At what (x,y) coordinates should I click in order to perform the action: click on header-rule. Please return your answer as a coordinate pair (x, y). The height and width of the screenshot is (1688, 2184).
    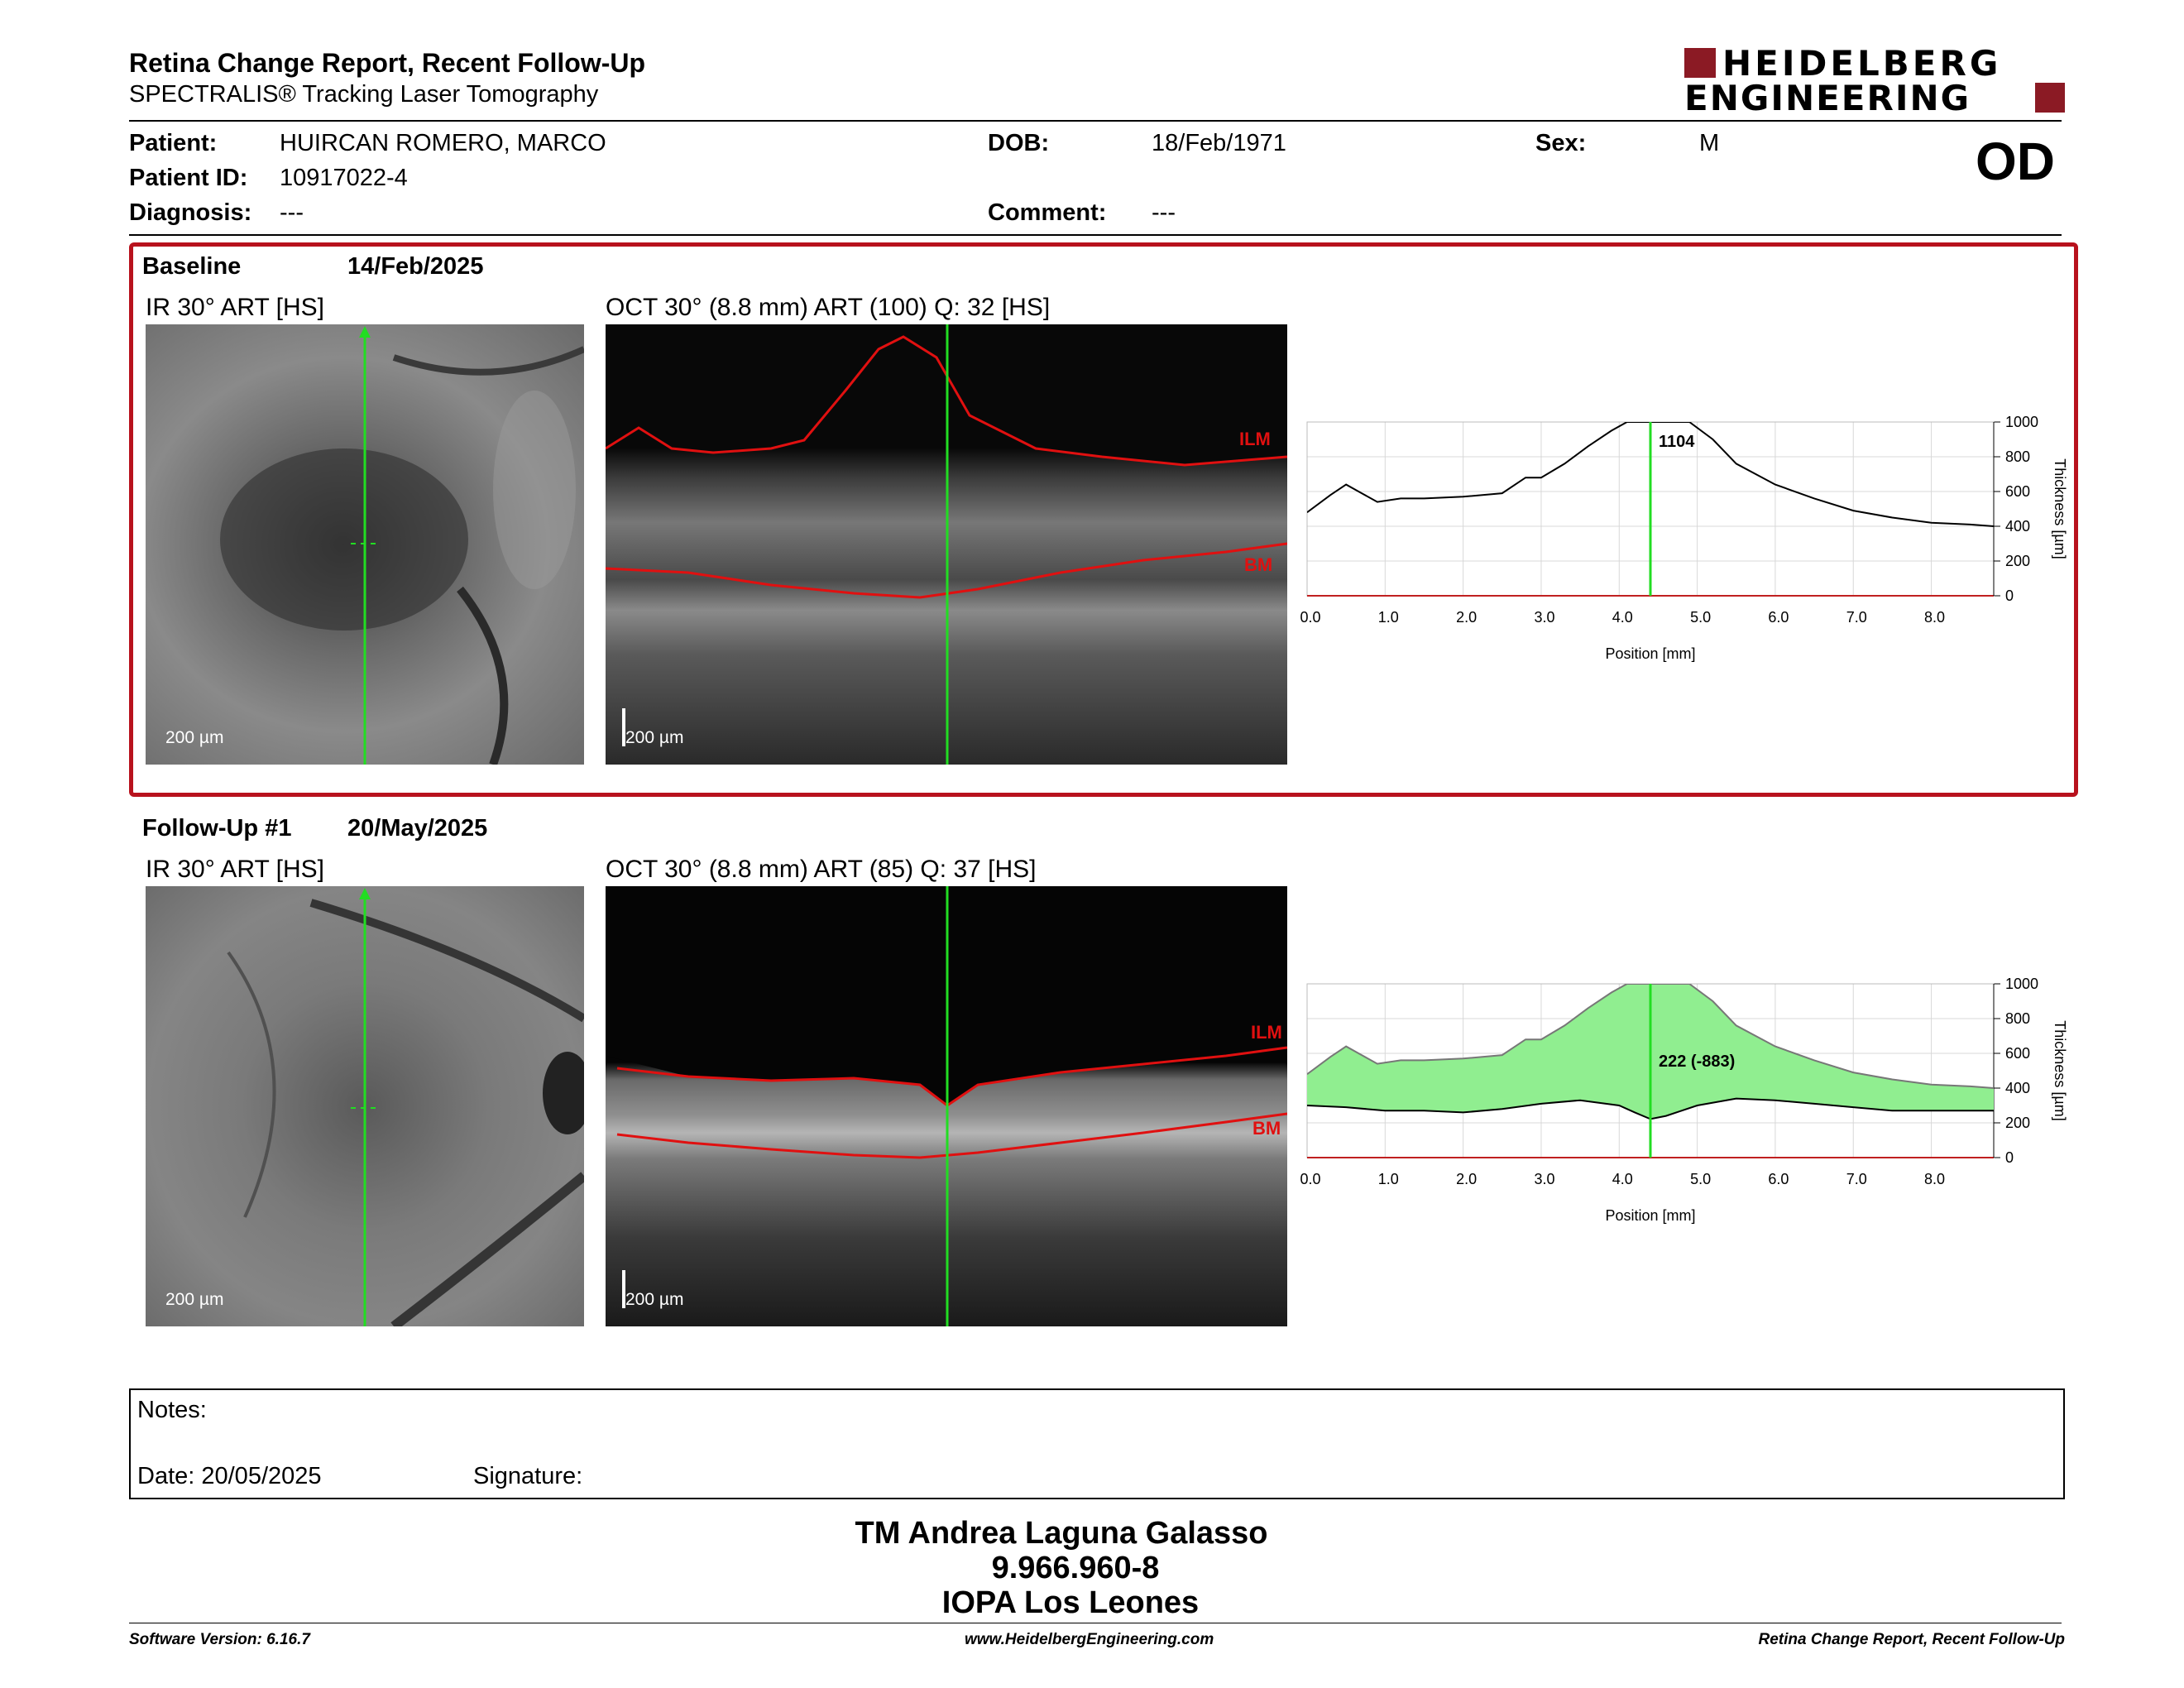
    Looking at the image, I should click on (1095, 121).